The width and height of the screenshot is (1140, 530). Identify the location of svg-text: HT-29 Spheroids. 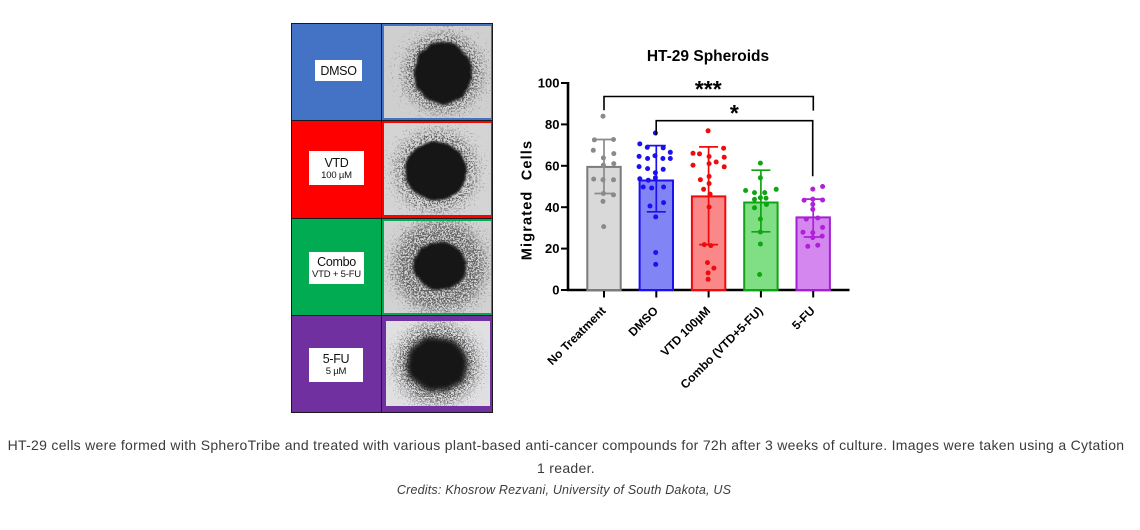
(708, 56).